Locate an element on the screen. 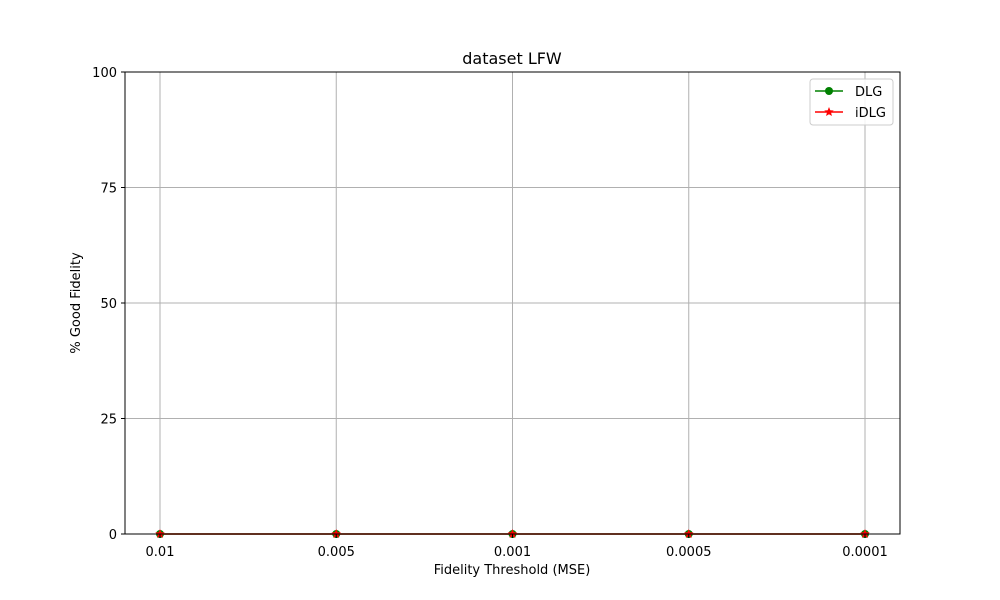  legend-label-dlg: DLG is located at coordinates (868, 92).